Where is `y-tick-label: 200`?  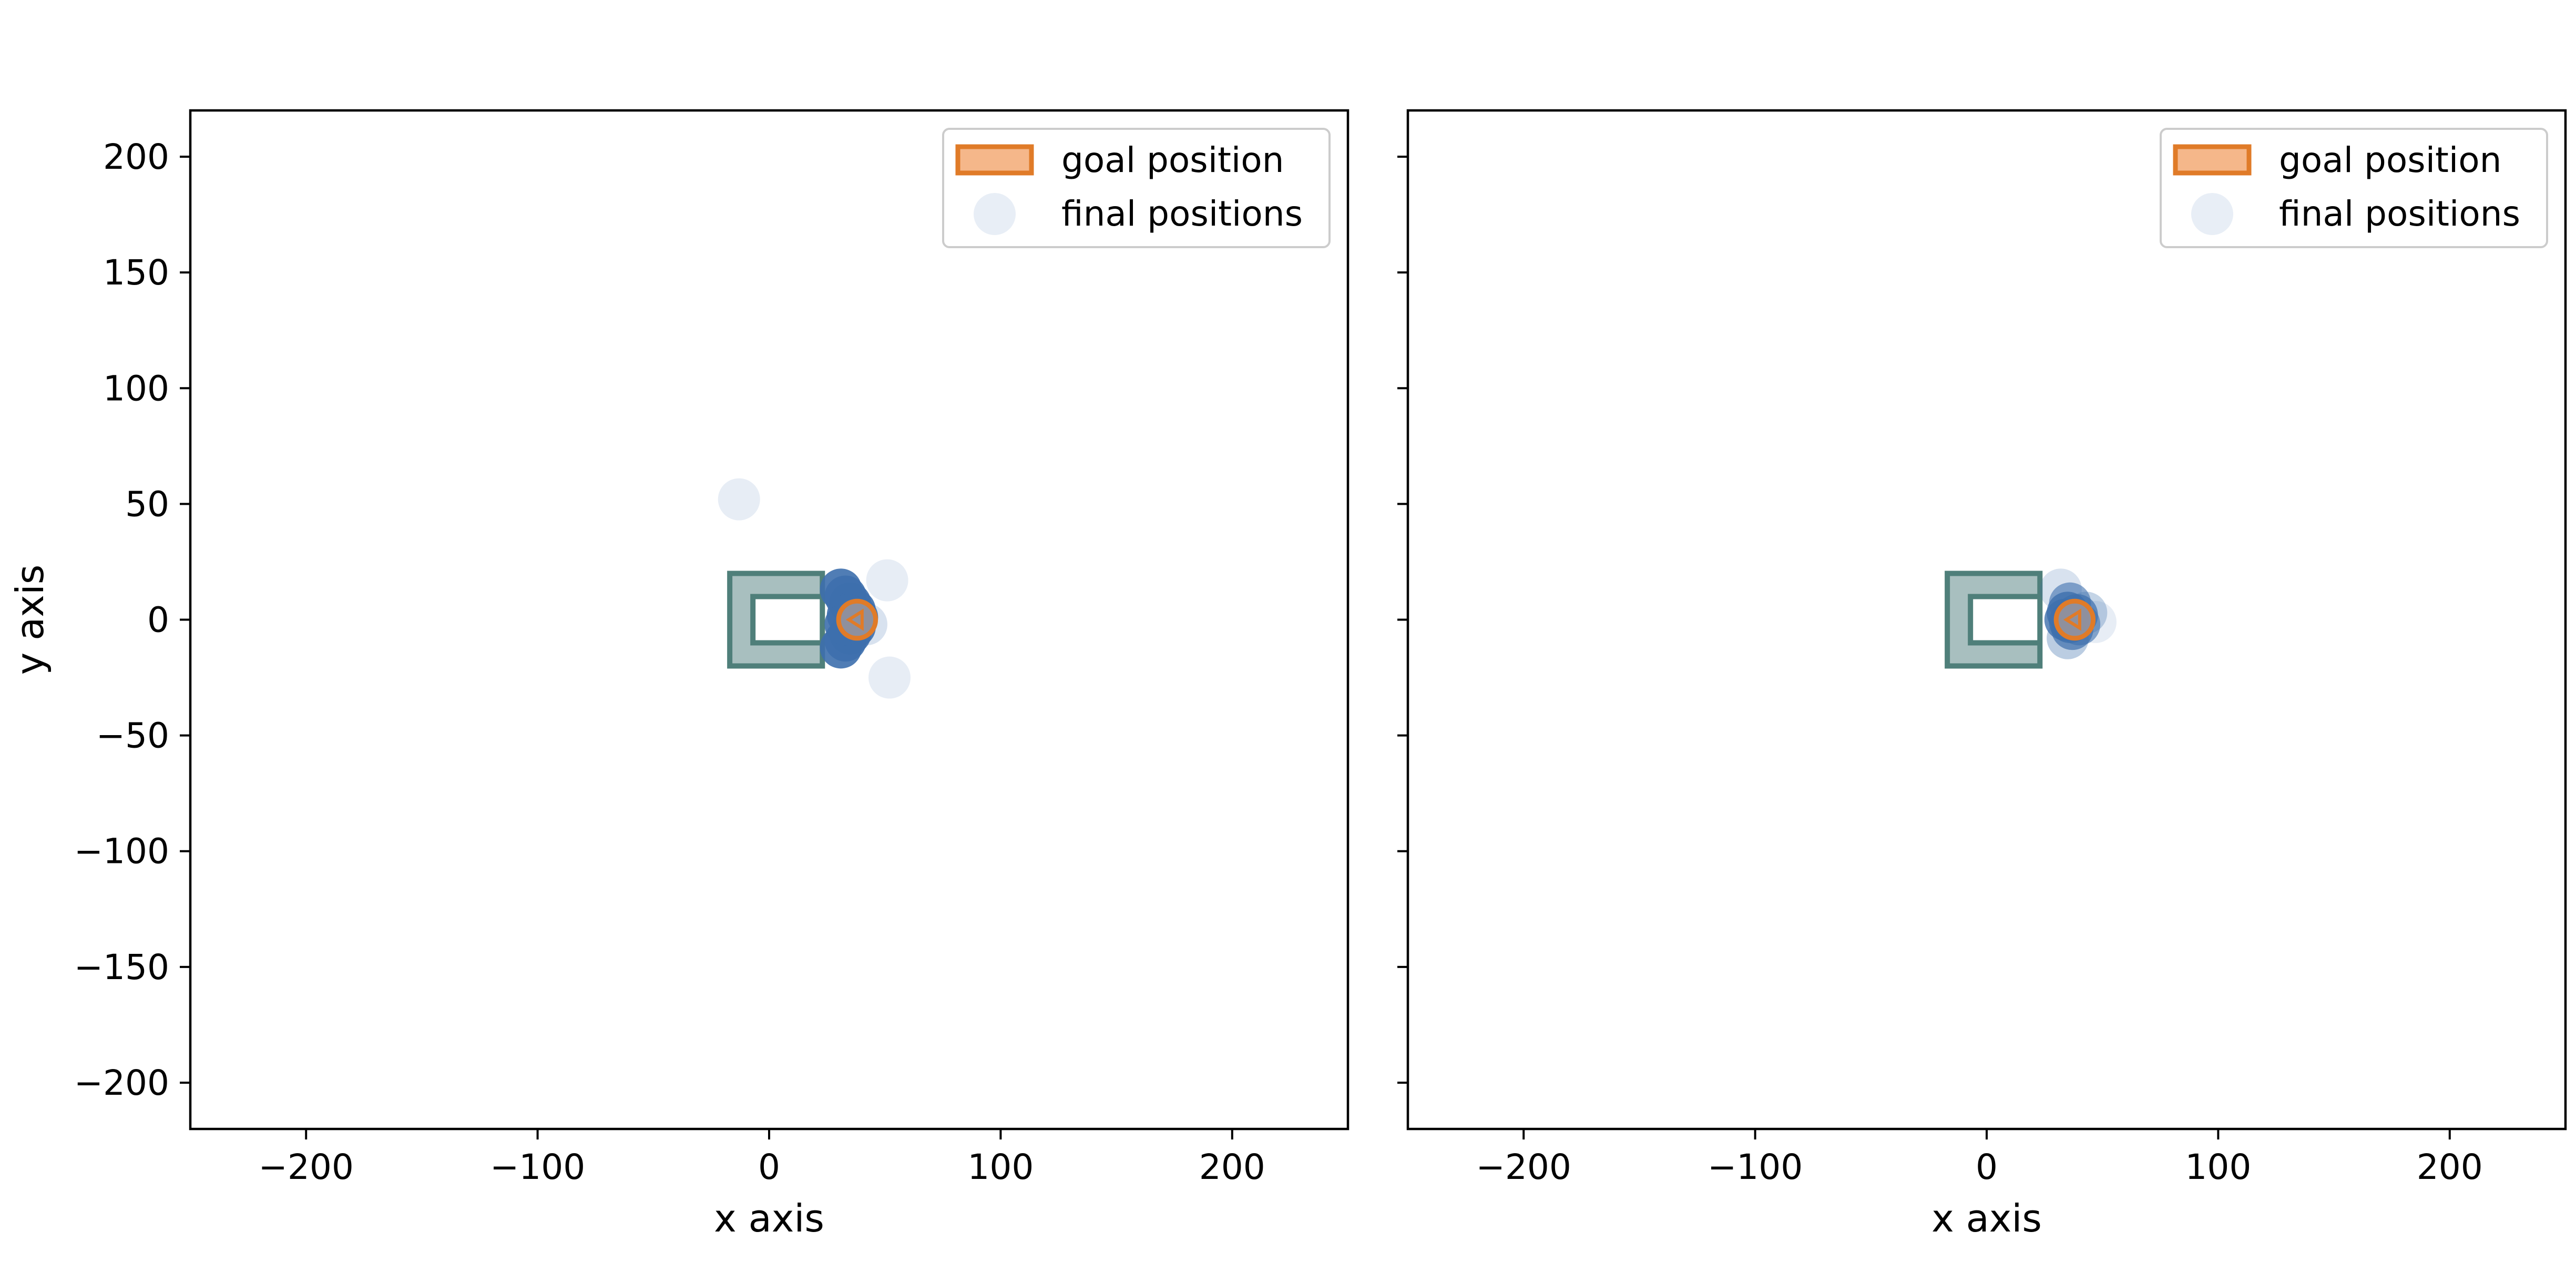
y-tick-label: 200 is located at coordinates (136, 157).